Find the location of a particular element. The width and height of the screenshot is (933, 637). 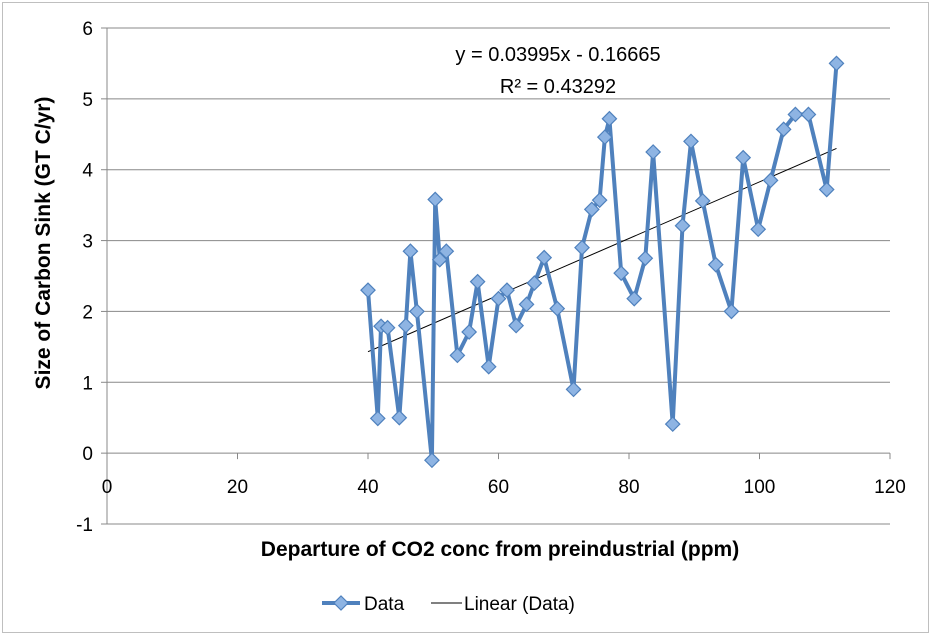

x-tick-label: 0 is located at coordinates (107, 487).